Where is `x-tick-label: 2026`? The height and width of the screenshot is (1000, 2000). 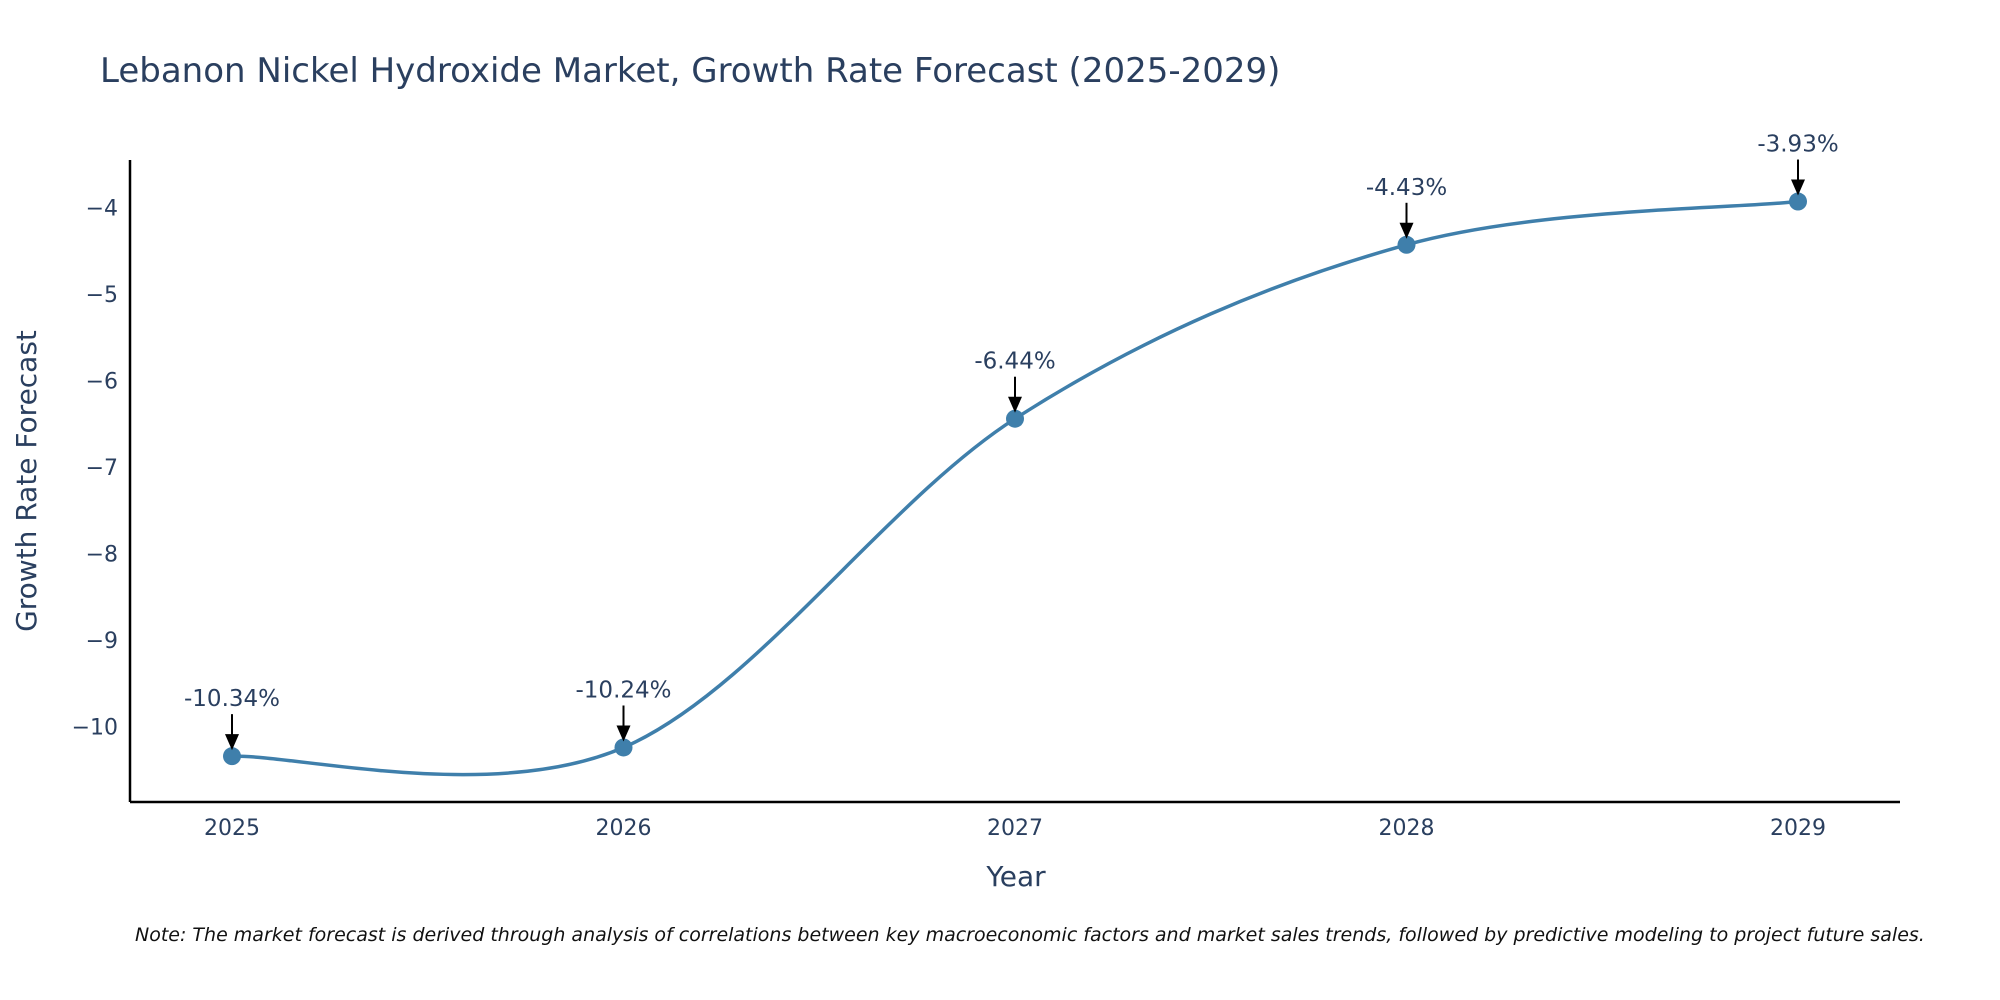 x-tick-label: 2026 is located at coordinates (624, 828).